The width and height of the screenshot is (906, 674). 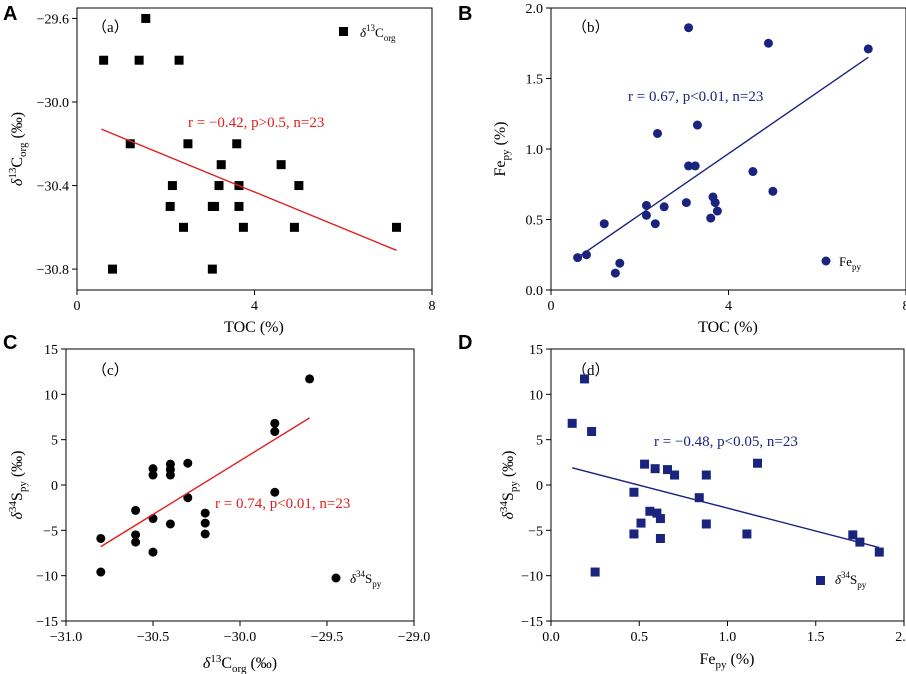 I want to click on x-label-unit: (‰), so click(x=261, y=663).